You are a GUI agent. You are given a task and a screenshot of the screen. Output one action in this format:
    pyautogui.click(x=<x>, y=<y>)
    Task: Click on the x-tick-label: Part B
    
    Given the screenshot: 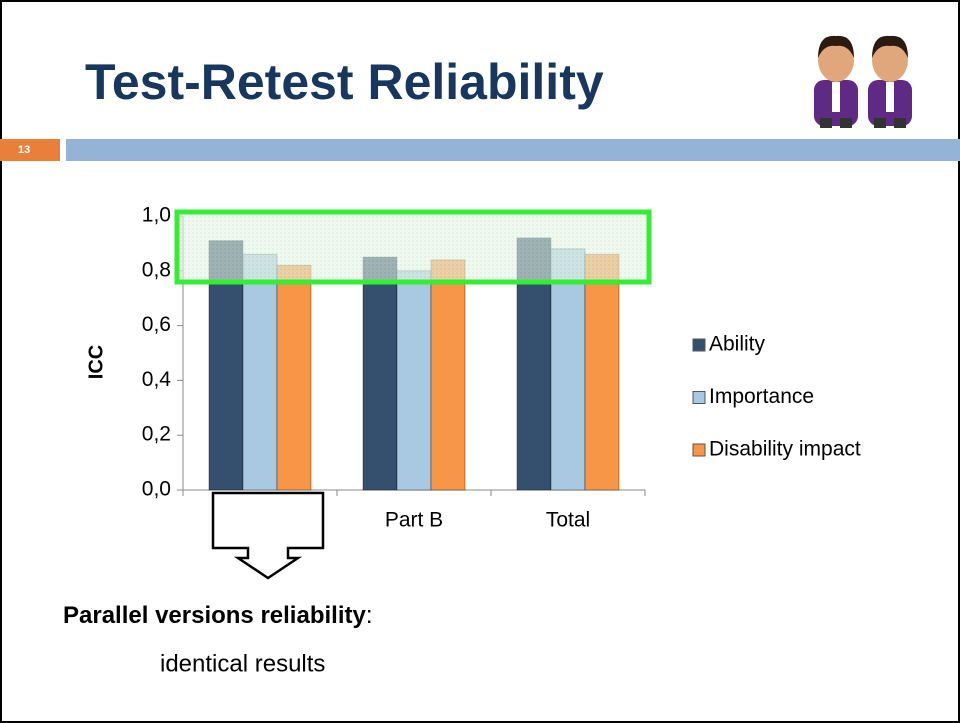 What is the action you would take?
    pyautogui.click(x=414, y=520)
    